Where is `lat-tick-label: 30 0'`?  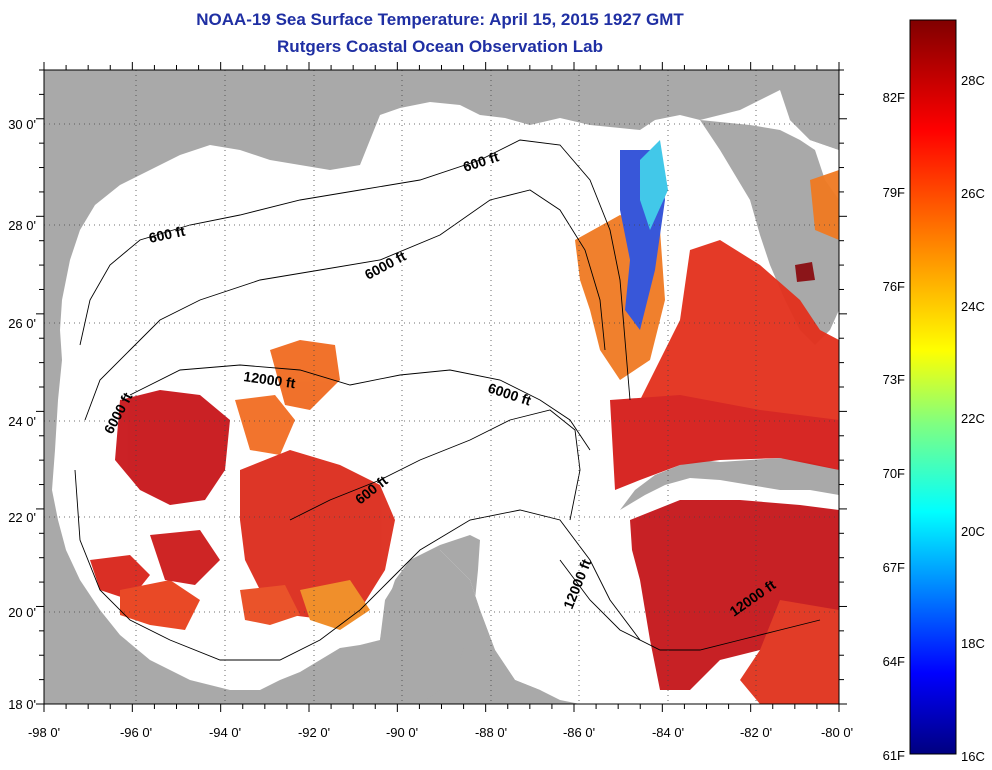 lat-tick-label: 30 0' is located at coordinates (22, 124).